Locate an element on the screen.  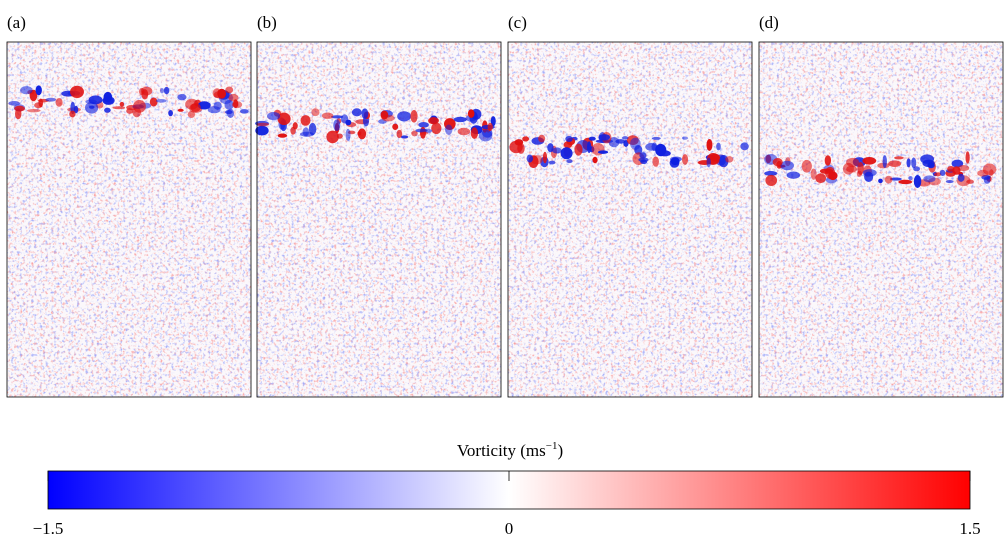
colorbar-label-end: ) is located at coordinates (560, 450).